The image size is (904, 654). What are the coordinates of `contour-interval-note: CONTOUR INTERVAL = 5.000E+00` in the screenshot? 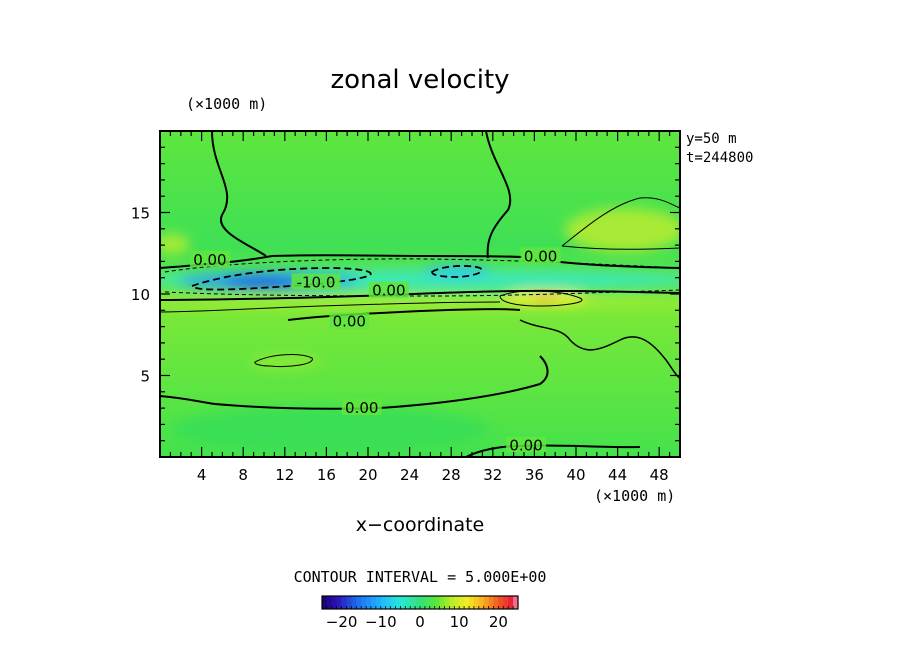 It's located at (420, 577).